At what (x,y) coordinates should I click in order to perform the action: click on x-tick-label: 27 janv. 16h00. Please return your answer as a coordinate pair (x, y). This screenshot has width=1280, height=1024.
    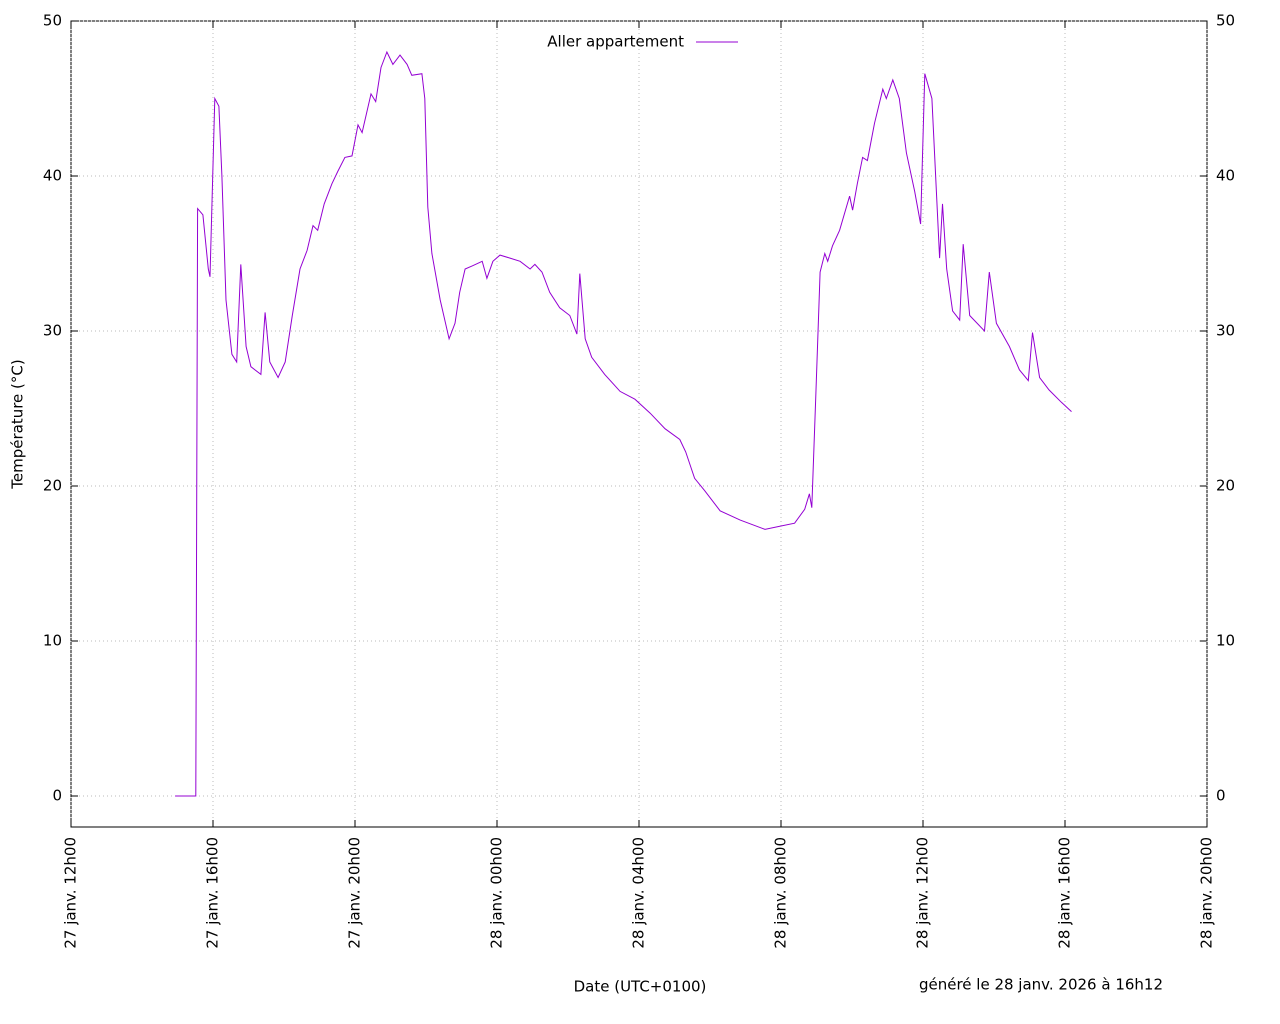
    Looking at the image, I should click on (213, 893).